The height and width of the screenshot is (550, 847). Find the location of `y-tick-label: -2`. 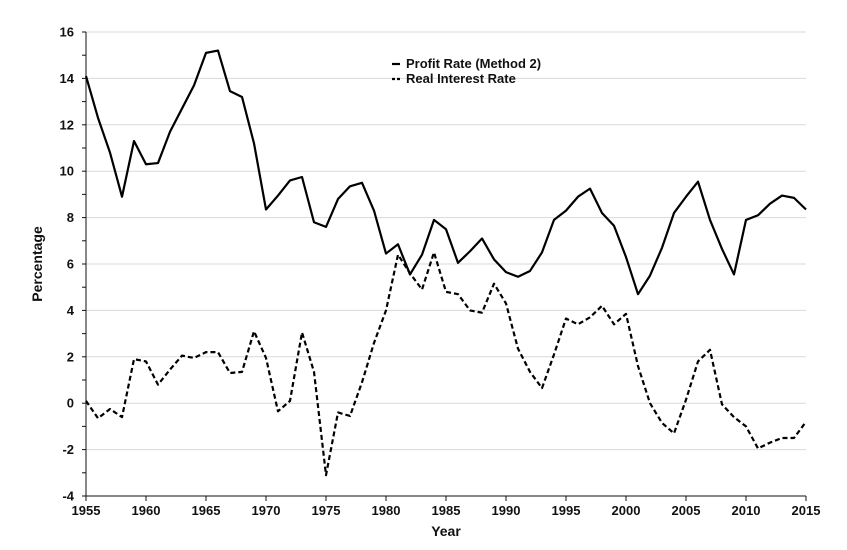

y-tick-label: -2 is located at coordinates (68, 449).